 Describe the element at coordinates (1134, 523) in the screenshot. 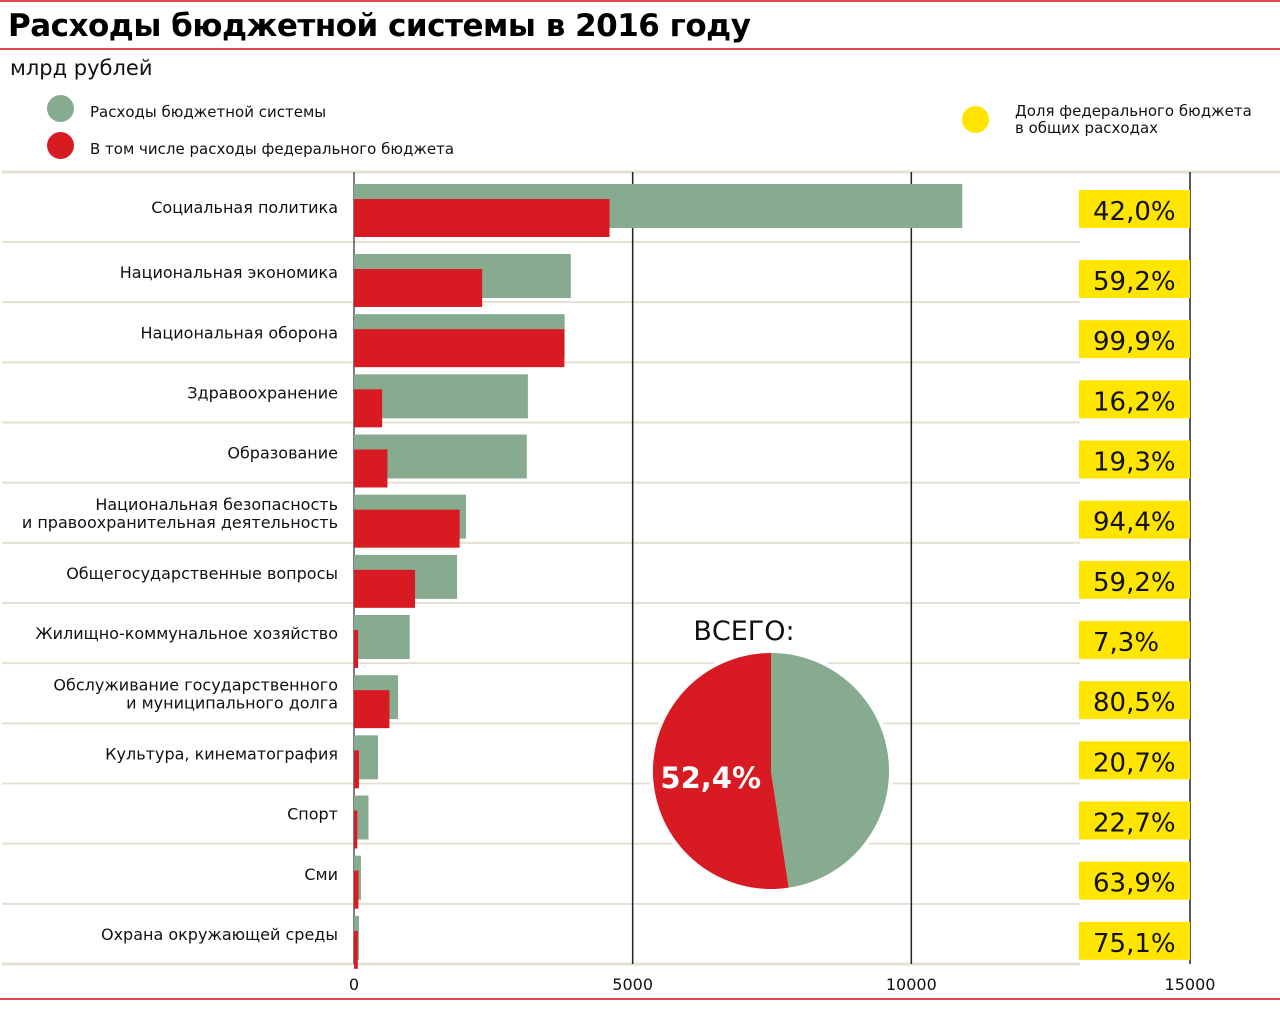

I see `share-value: 94,4%` at that location.